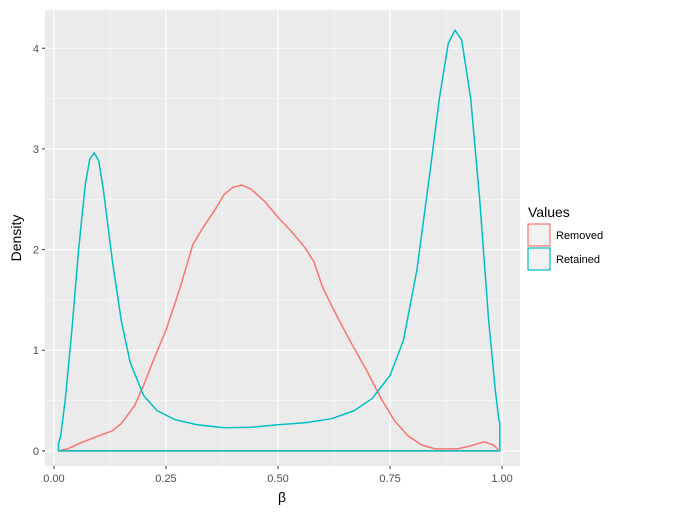 The image size is (680, 520). I want to click on x-tick-label: 0.50, so click(277, 479).